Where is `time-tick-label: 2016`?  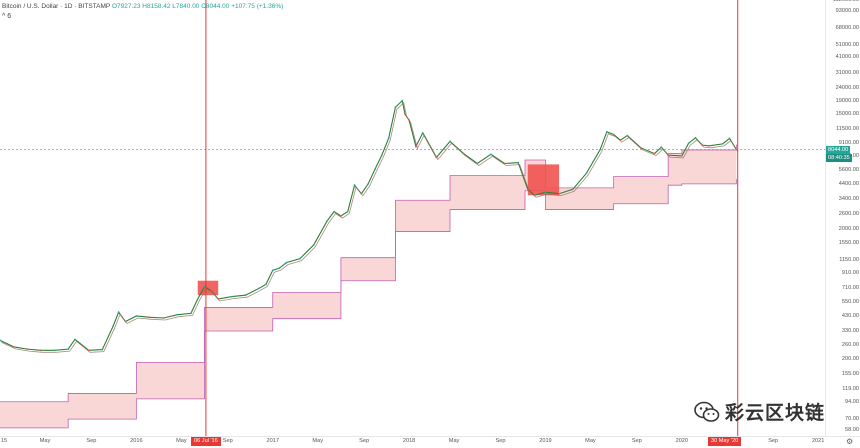 time-tick-label: 2016 is located at coordinates (136, 441).